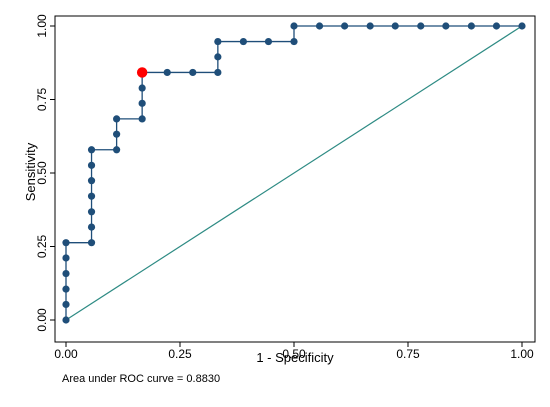 This screenshot has height=407, width=550. What do you see at coordinates (42, 173) in the screenshot?
I see `y-tick-label: 0.50` at bounding box center [42, 173].